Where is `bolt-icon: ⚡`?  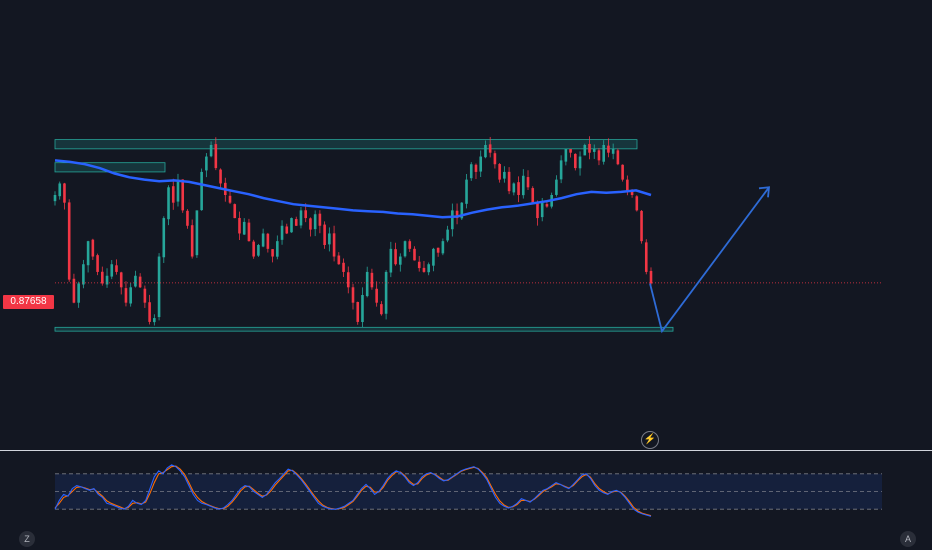
bolt-icon: ⚡ is located at coordinates (650, 440).